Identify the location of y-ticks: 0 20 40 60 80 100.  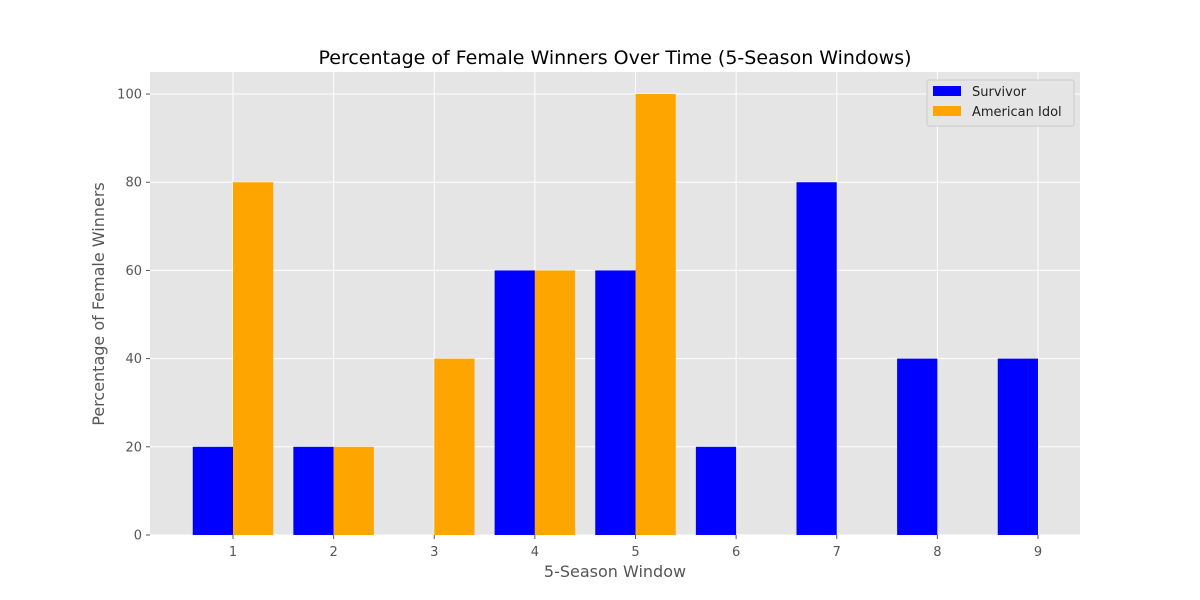
(133, 316).